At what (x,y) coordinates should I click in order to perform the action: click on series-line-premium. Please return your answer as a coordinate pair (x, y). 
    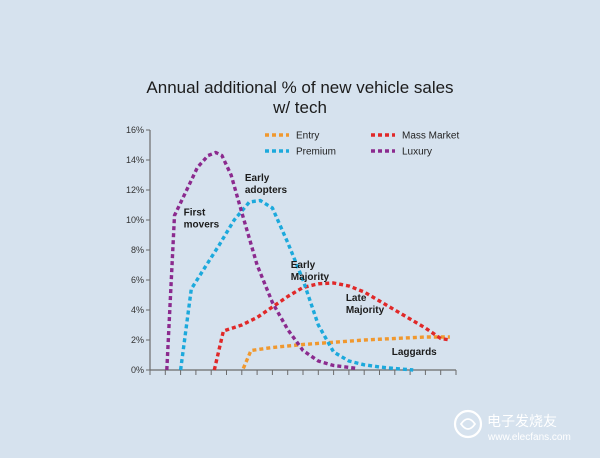
    Looking at the image, I should click on (296, 285).